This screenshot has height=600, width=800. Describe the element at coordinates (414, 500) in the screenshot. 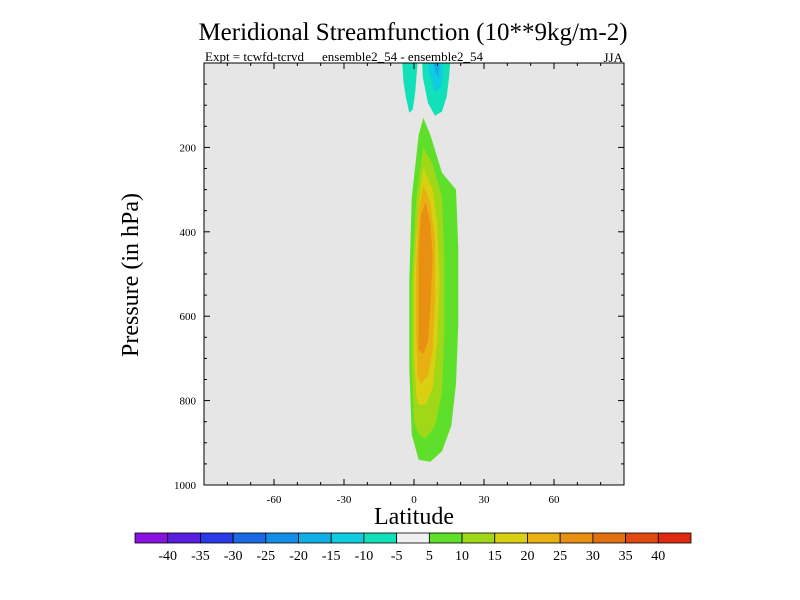

I see `x-tick-label: 0` at that location.